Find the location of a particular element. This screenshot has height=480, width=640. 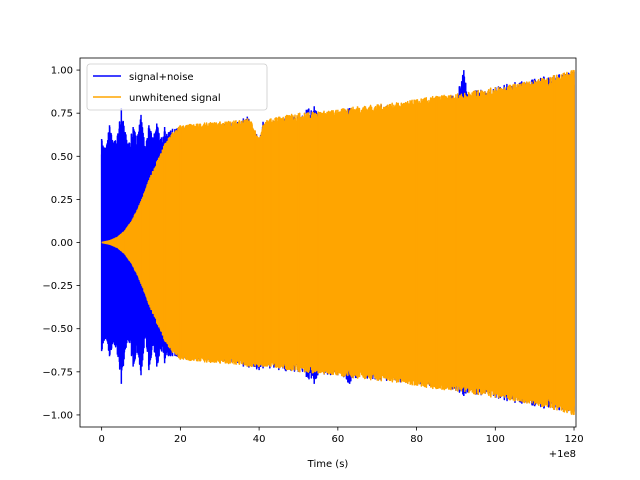

y-tick-label: 0.00 is located at coordinates (62, 243).